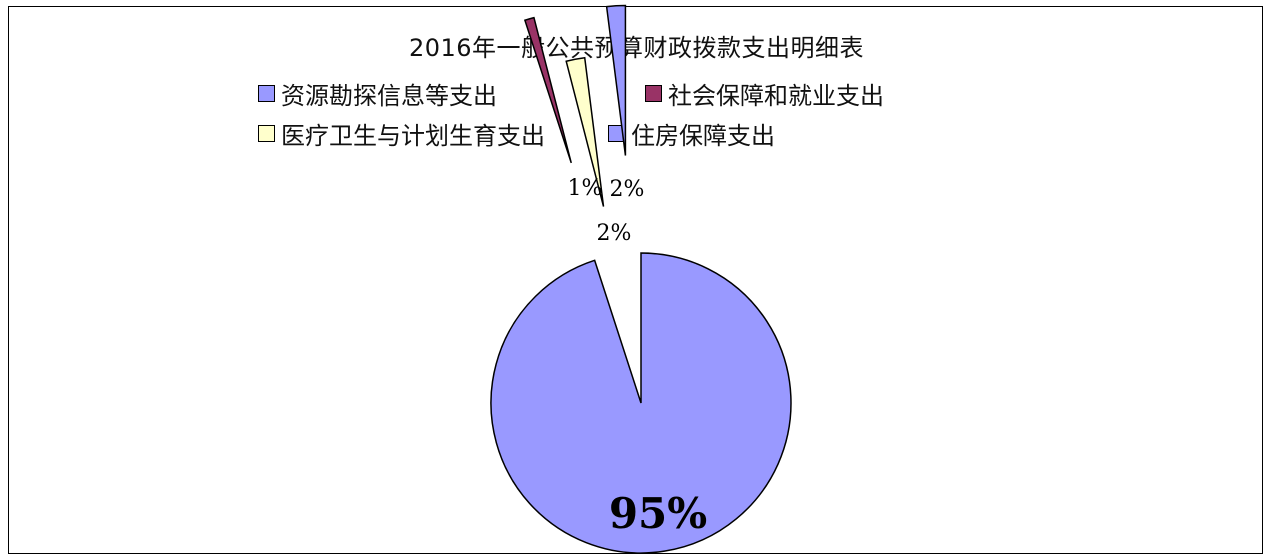 This screenshot has height=559, width=1273. What do you see at coordinates (413, 136) in the screenshot?
I see `legend-label: 医疗卫生与计划生育支出` at bounding box center [413, 136].